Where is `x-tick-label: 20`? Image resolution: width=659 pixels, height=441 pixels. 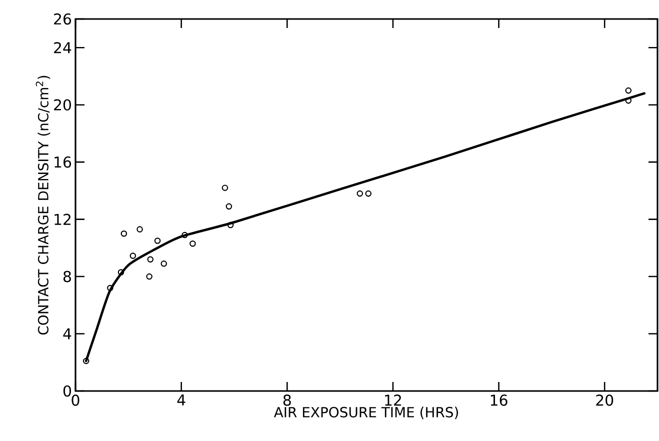 x-tick-label: 20 is located at coordinates (605, 400).